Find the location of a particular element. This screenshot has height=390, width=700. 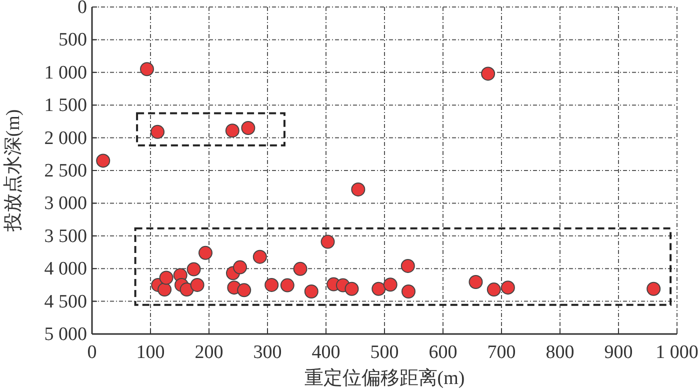

x-tick-label: 600 is located at coordinates (443, 352).